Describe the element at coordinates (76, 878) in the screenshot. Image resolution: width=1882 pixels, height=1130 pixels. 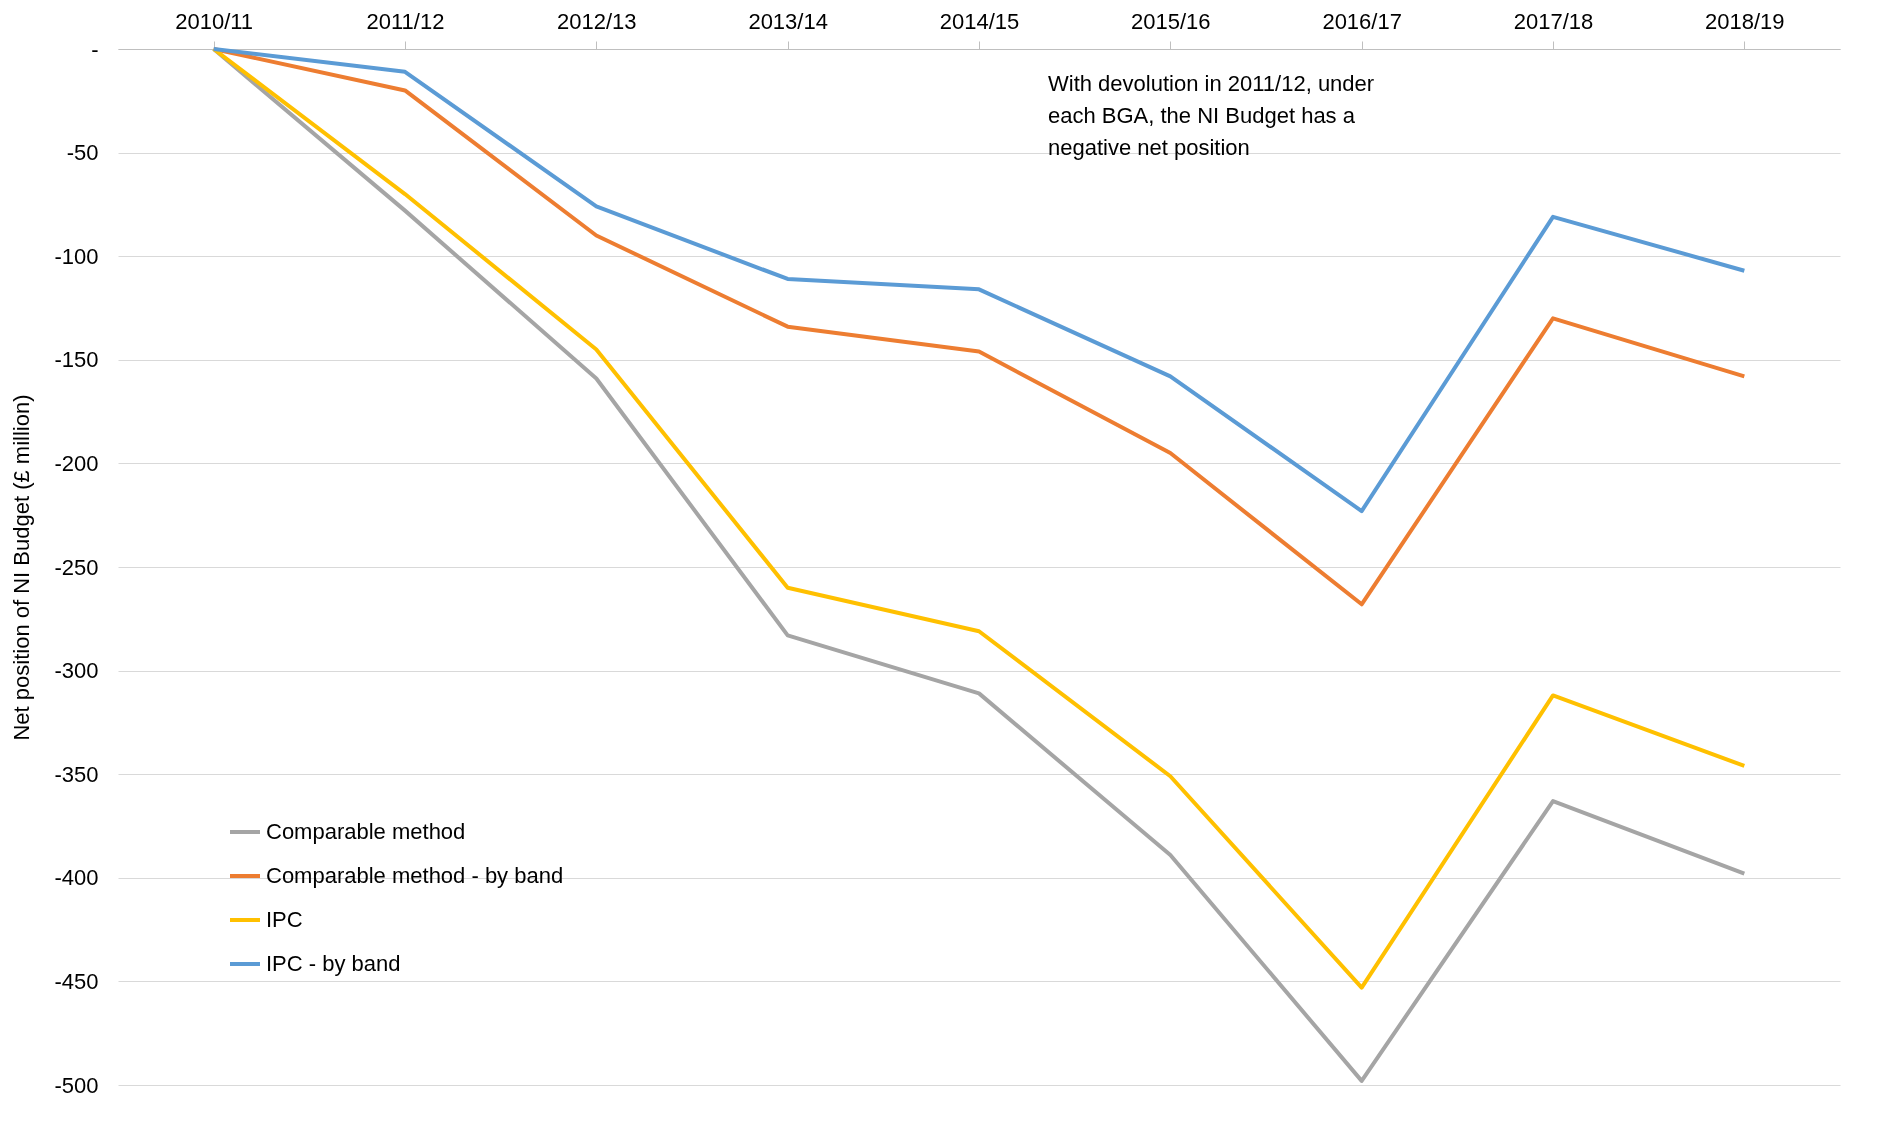
I see `y-tick-label: -400` at that location.